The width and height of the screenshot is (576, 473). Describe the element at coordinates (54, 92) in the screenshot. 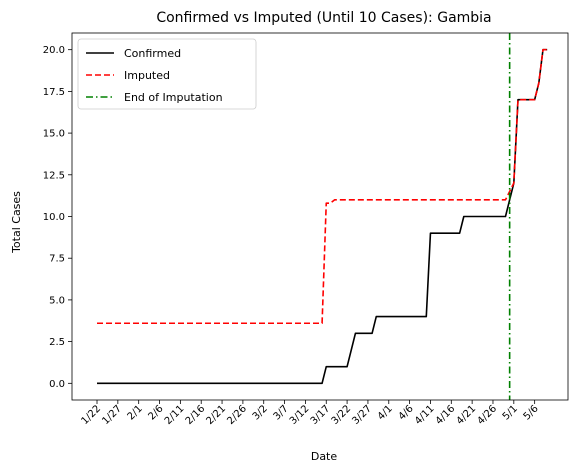

I see `y-tick-label: 17.5` at that location.